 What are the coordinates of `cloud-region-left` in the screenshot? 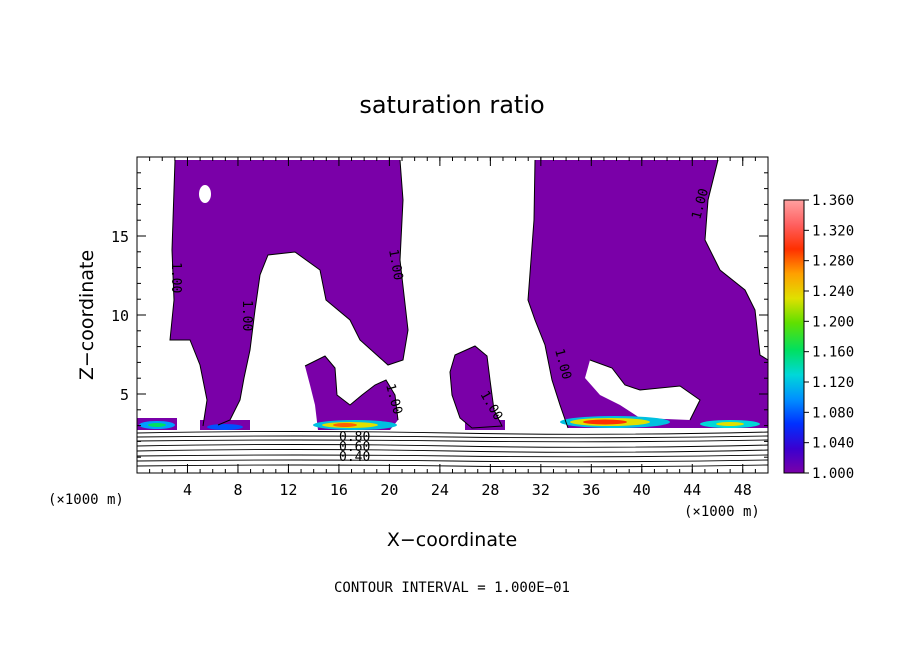 It's located at (289, 293).